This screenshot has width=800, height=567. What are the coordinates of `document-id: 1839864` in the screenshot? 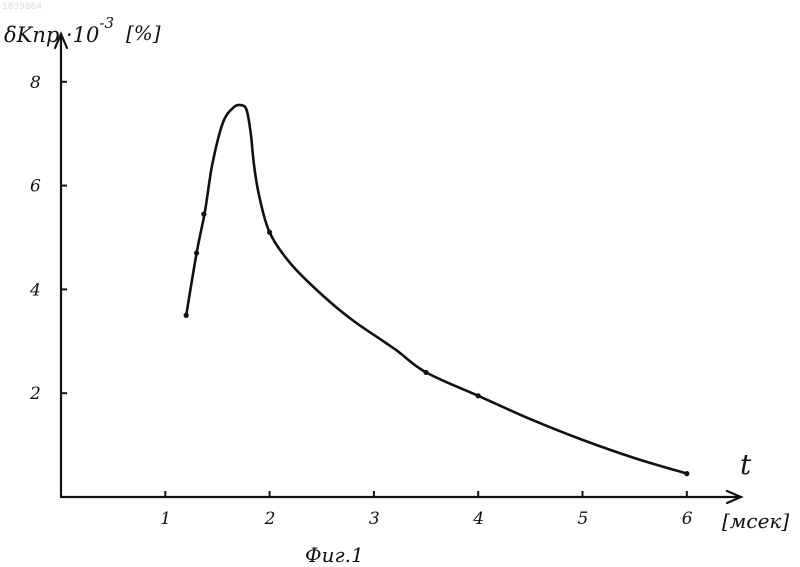 It's located at (22, 7).